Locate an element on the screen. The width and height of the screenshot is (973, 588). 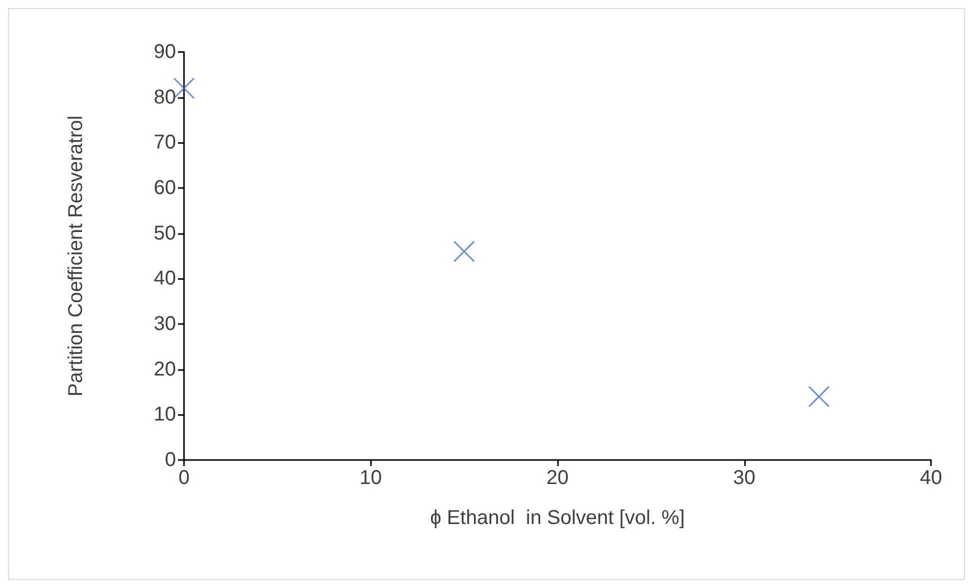
x-tick-label: 0 is located at coordinates (184, 478).